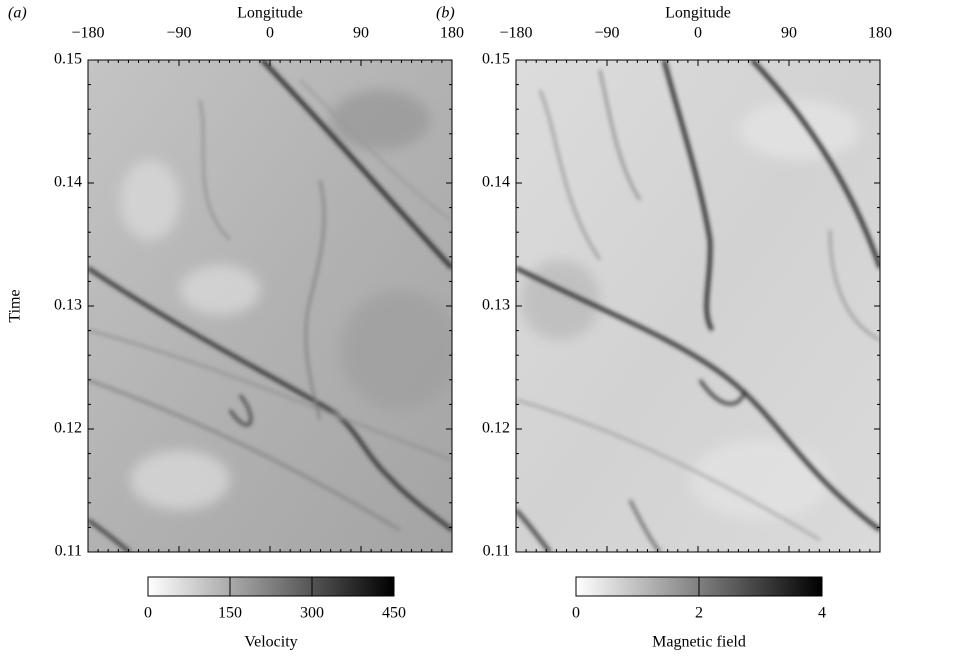  What do you see at coordinates (699, 613) in the screenshot?
I see `colorbar-tick-label: 2` at bounding box center [699, 613].